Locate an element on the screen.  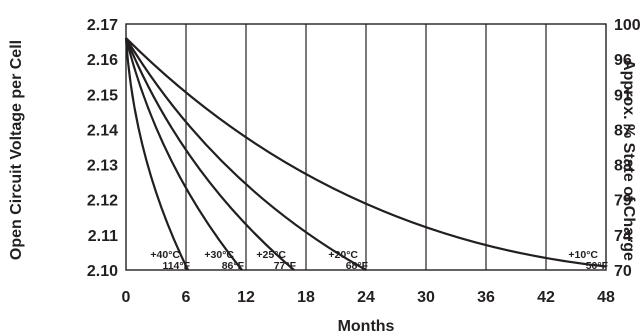
y2-tick-label: 91 is located at coordinates (623, 95).